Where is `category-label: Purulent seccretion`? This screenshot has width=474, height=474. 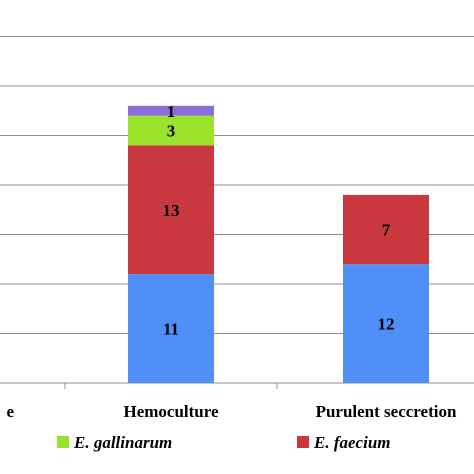
category-label: Purulent seccretion is located at coordinates (386, 411).